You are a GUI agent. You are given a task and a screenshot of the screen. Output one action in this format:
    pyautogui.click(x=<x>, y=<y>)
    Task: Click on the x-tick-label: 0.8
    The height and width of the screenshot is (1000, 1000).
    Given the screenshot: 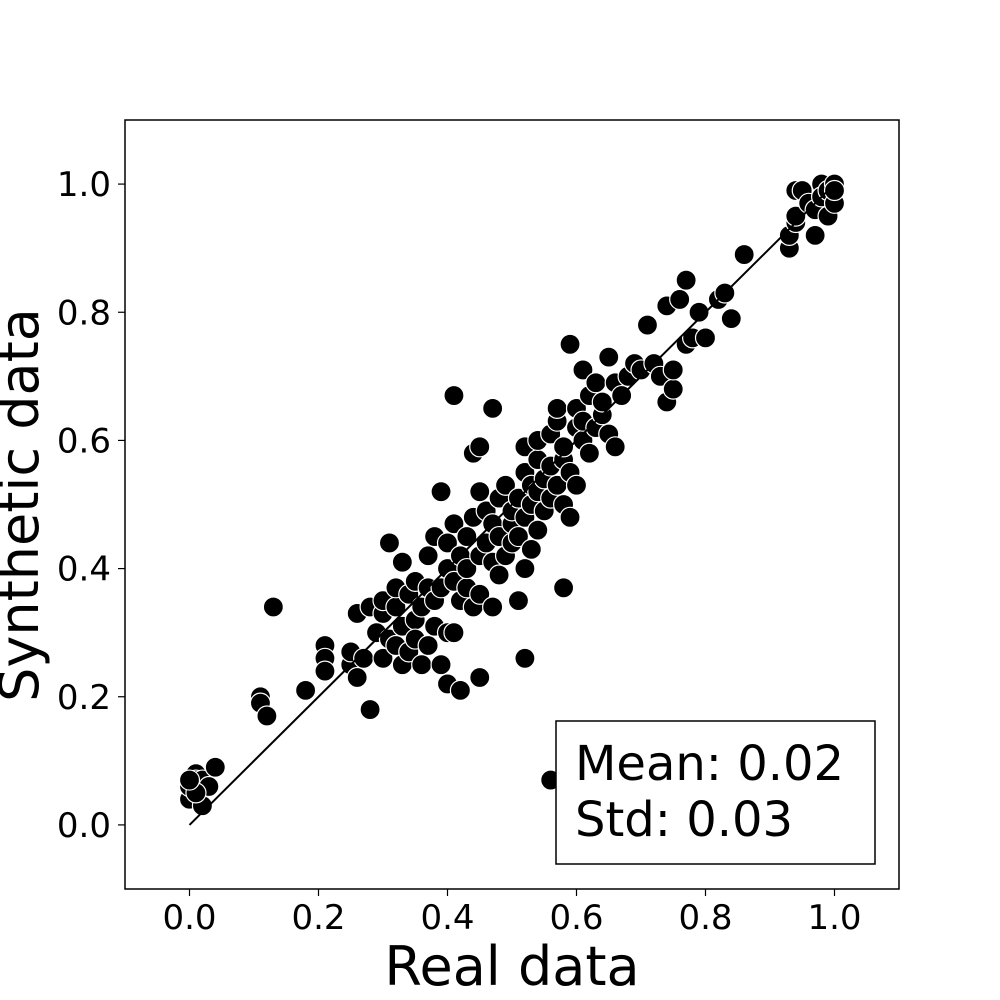 What is the action you would take?
    pyautogui.click(x=705, y=918)
    